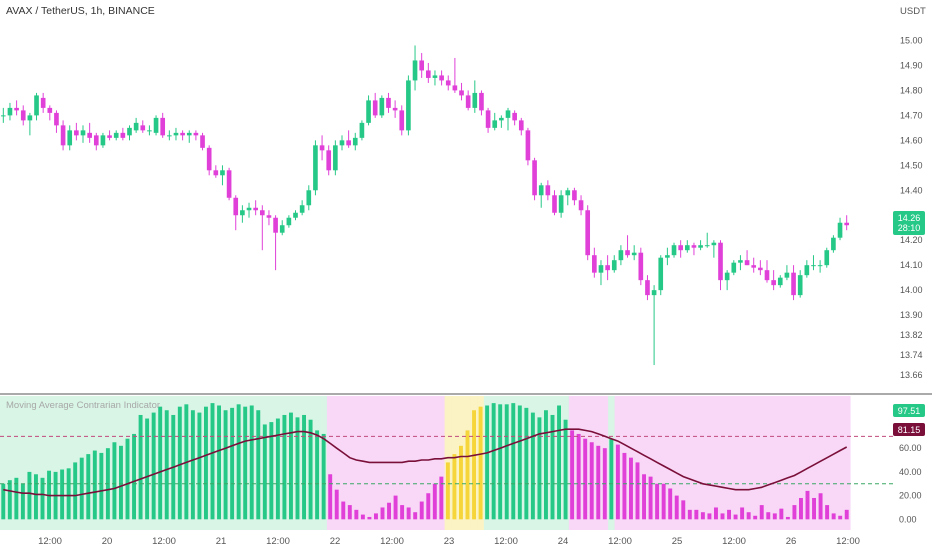 Image resolution: width=932 pixels, height=550 pixels. I want to click on price-tick-label: 14.40, so click(911, 190).